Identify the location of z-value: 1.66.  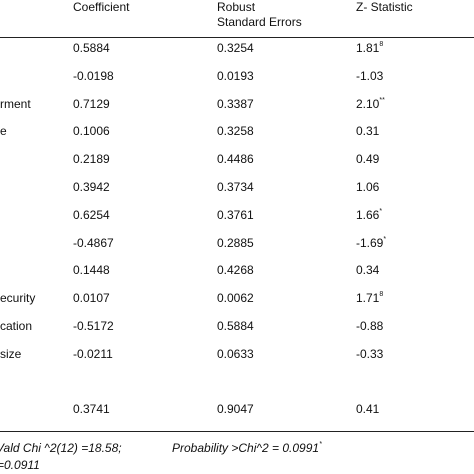
(368, 214).